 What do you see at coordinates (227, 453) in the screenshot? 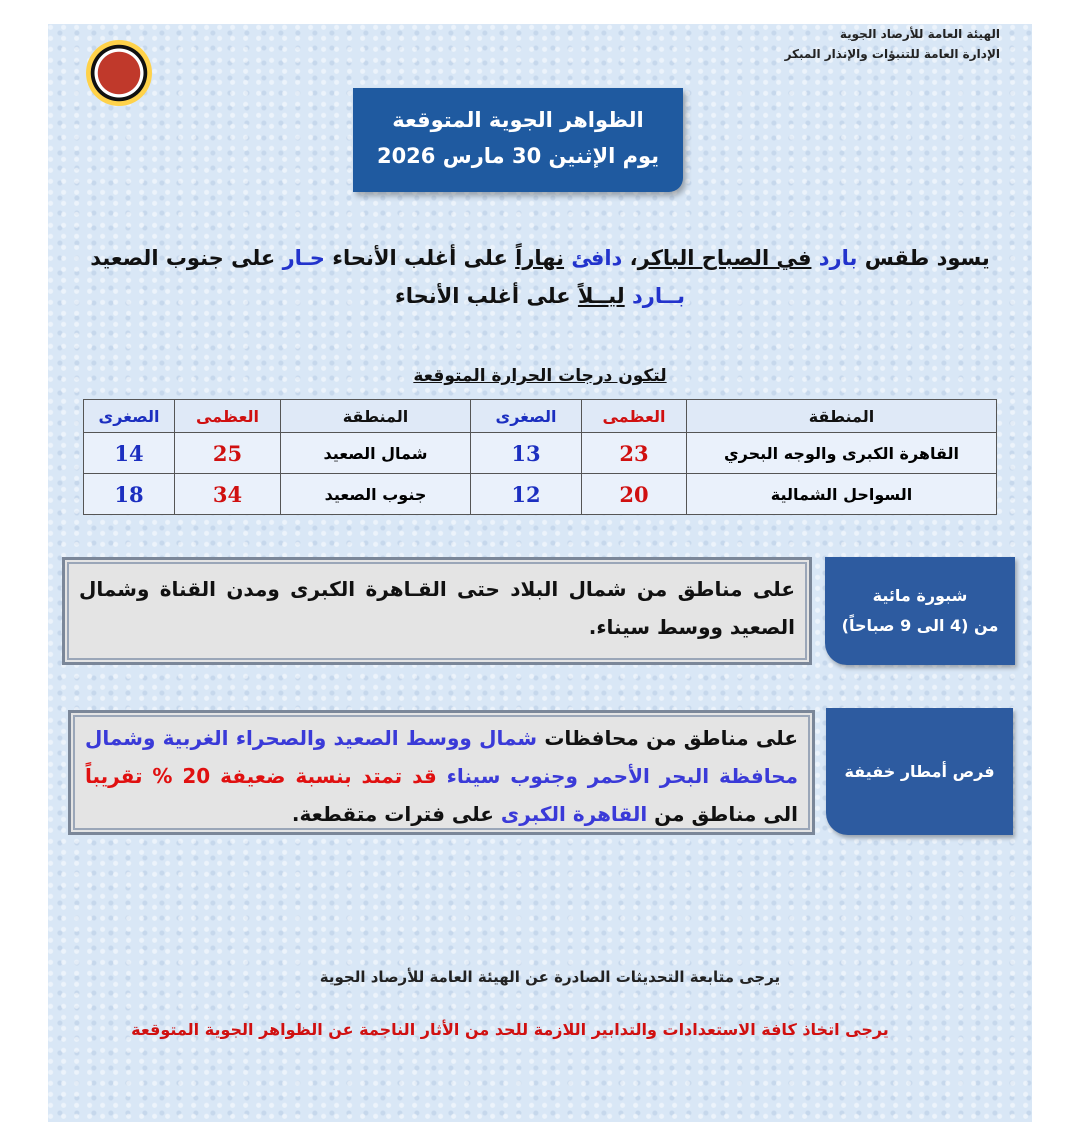
I see `max-cell: 25` at bounding box center [227, 453].